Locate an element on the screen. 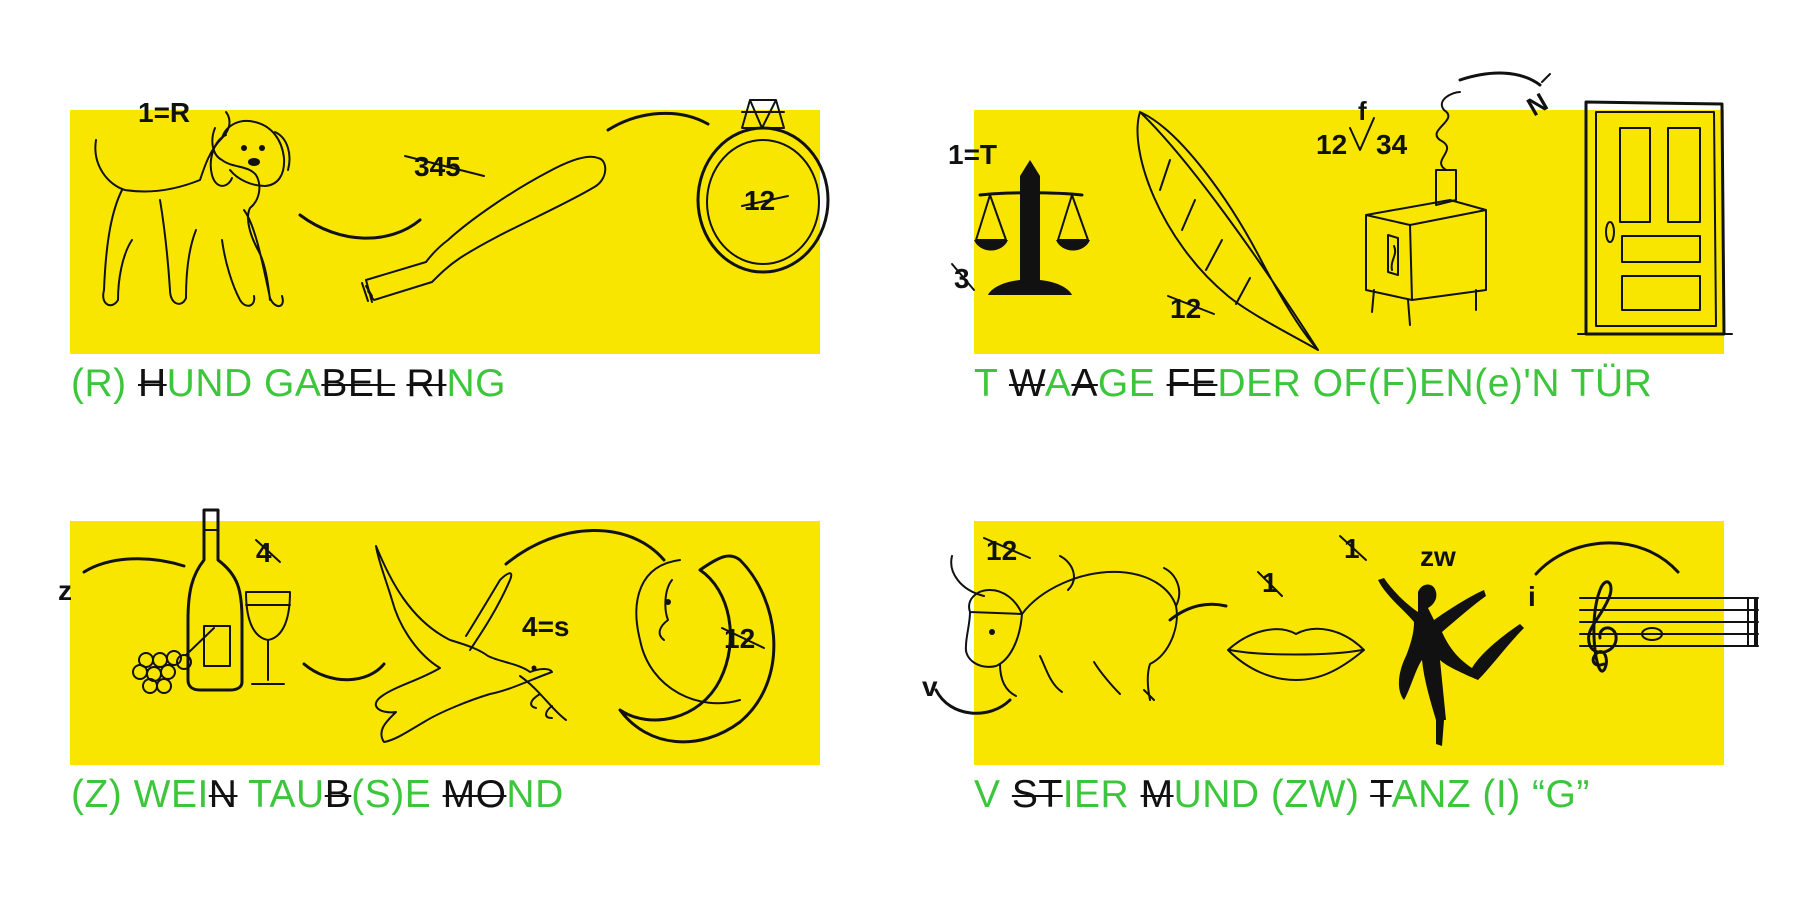  solution-text-3: (Z) WEIN TAUB(S)E MOND is located at coordinates (317, 795).